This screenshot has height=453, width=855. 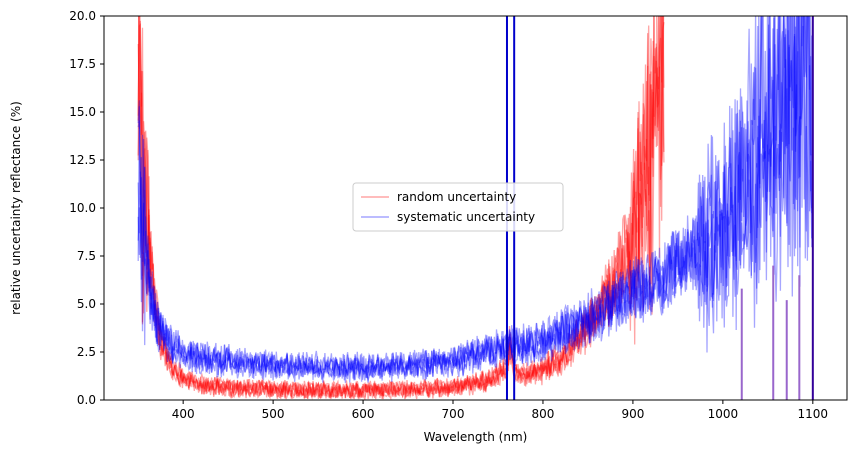 What do you see at coordinates (273, 414) in the screenshot?
I see `x-tick-label: 500` at bounding box center [273, 414].